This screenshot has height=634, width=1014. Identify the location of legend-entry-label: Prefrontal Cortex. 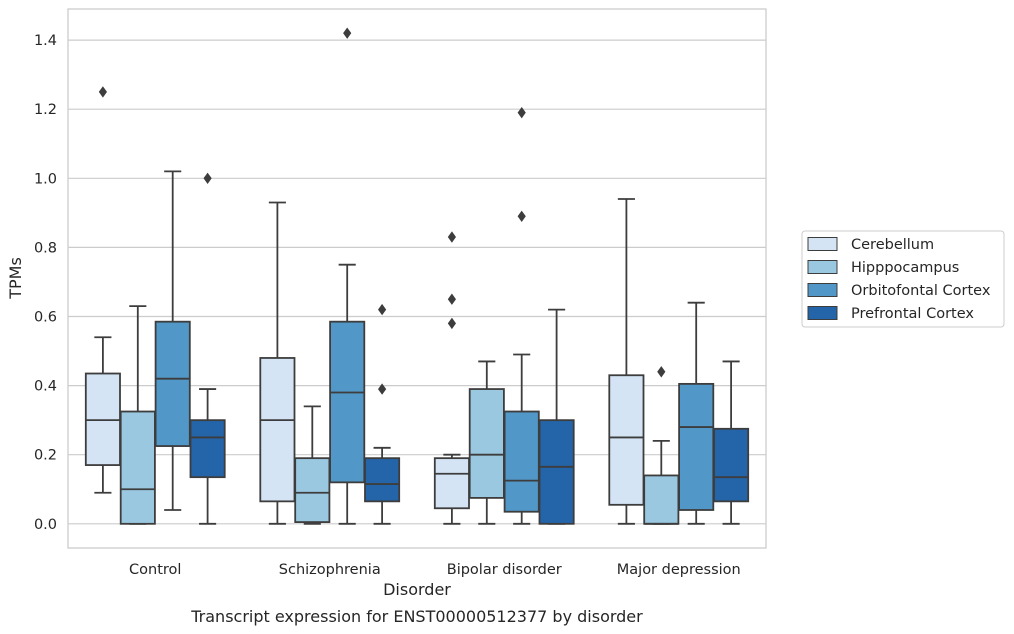
(912, 314).